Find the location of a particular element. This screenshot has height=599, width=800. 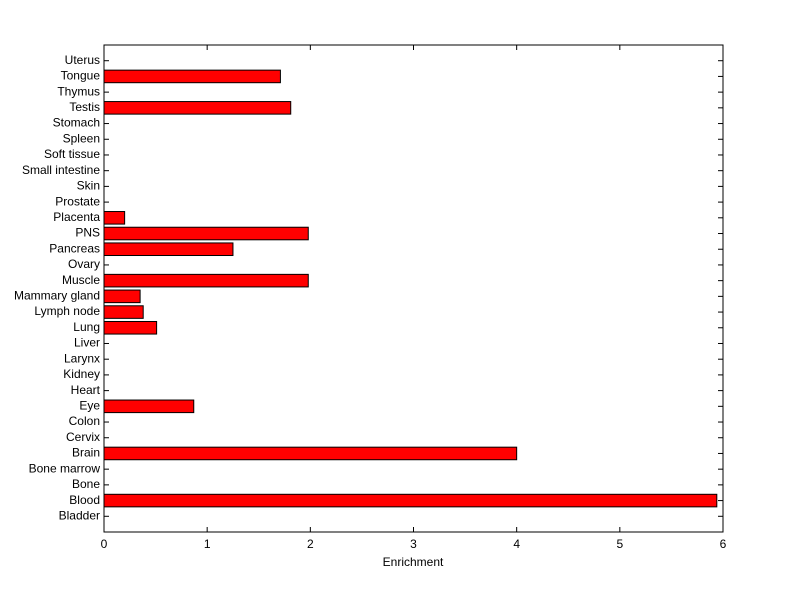

x-tick-label: 4 is located at coordinates (516, 544).